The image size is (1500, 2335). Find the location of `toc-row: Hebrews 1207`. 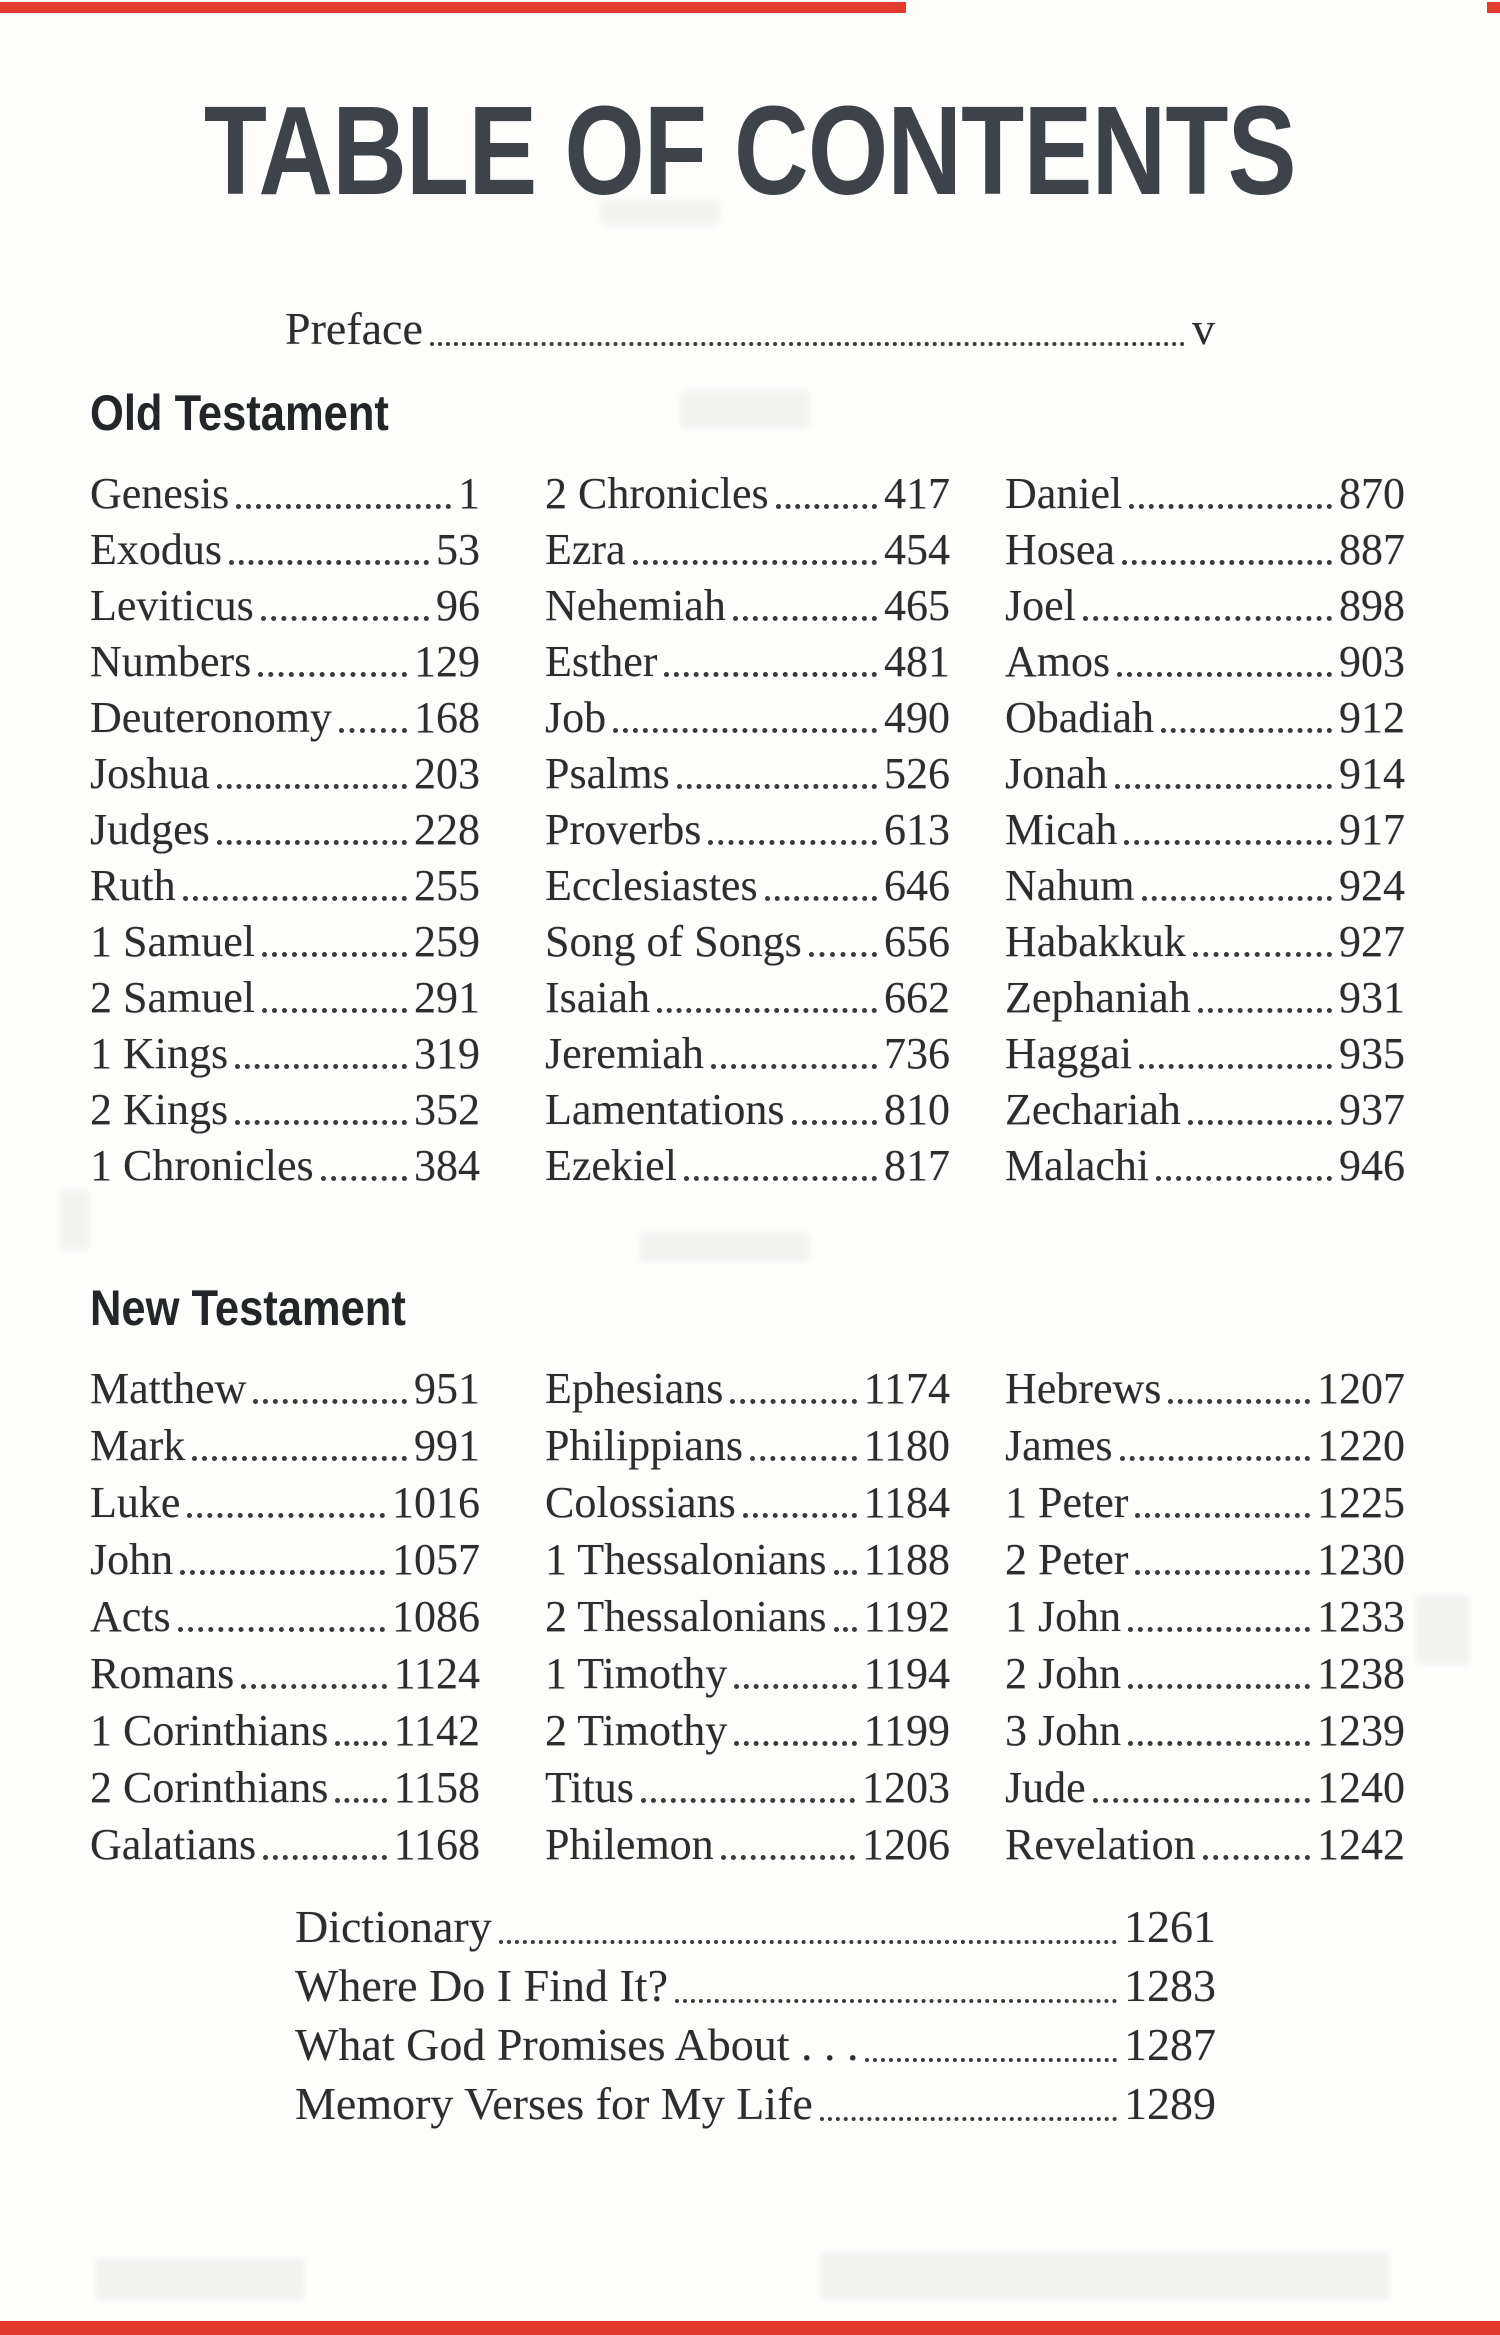

toc-row: Hebrews 1207 is located at coordinates (1205, 1384).